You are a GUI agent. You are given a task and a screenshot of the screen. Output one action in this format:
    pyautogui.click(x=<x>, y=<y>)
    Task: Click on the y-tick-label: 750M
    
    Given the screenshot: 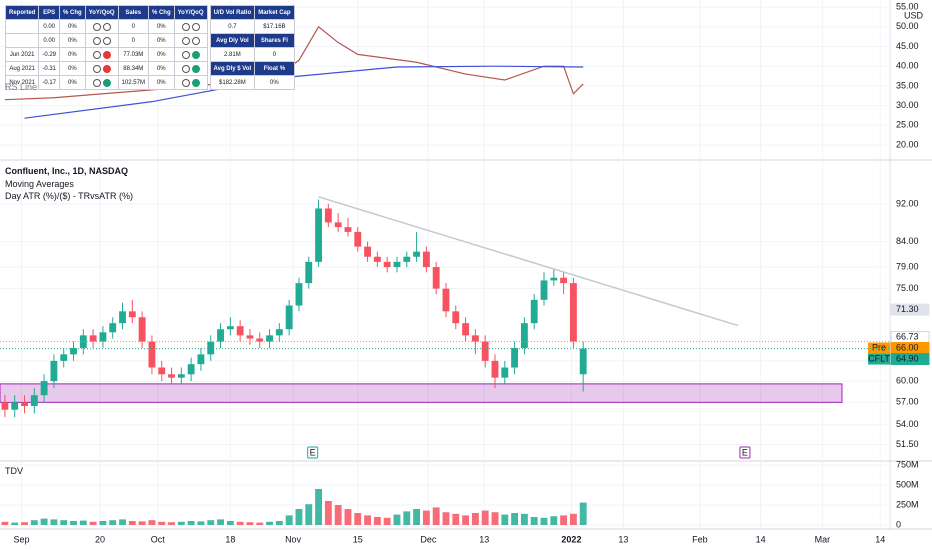 What is the action you would take?
    pyautogui.click(x=907, y=464)
    